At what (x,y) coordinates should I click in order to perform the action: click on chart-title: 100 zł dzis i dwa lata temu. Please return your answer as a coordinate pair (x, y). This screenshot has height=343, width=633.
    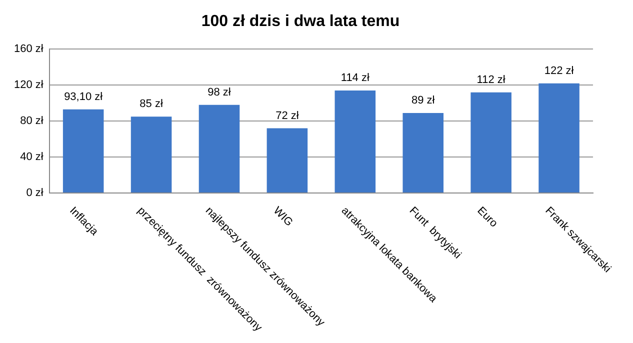
    Looking at the image, I should click on (300, 21).